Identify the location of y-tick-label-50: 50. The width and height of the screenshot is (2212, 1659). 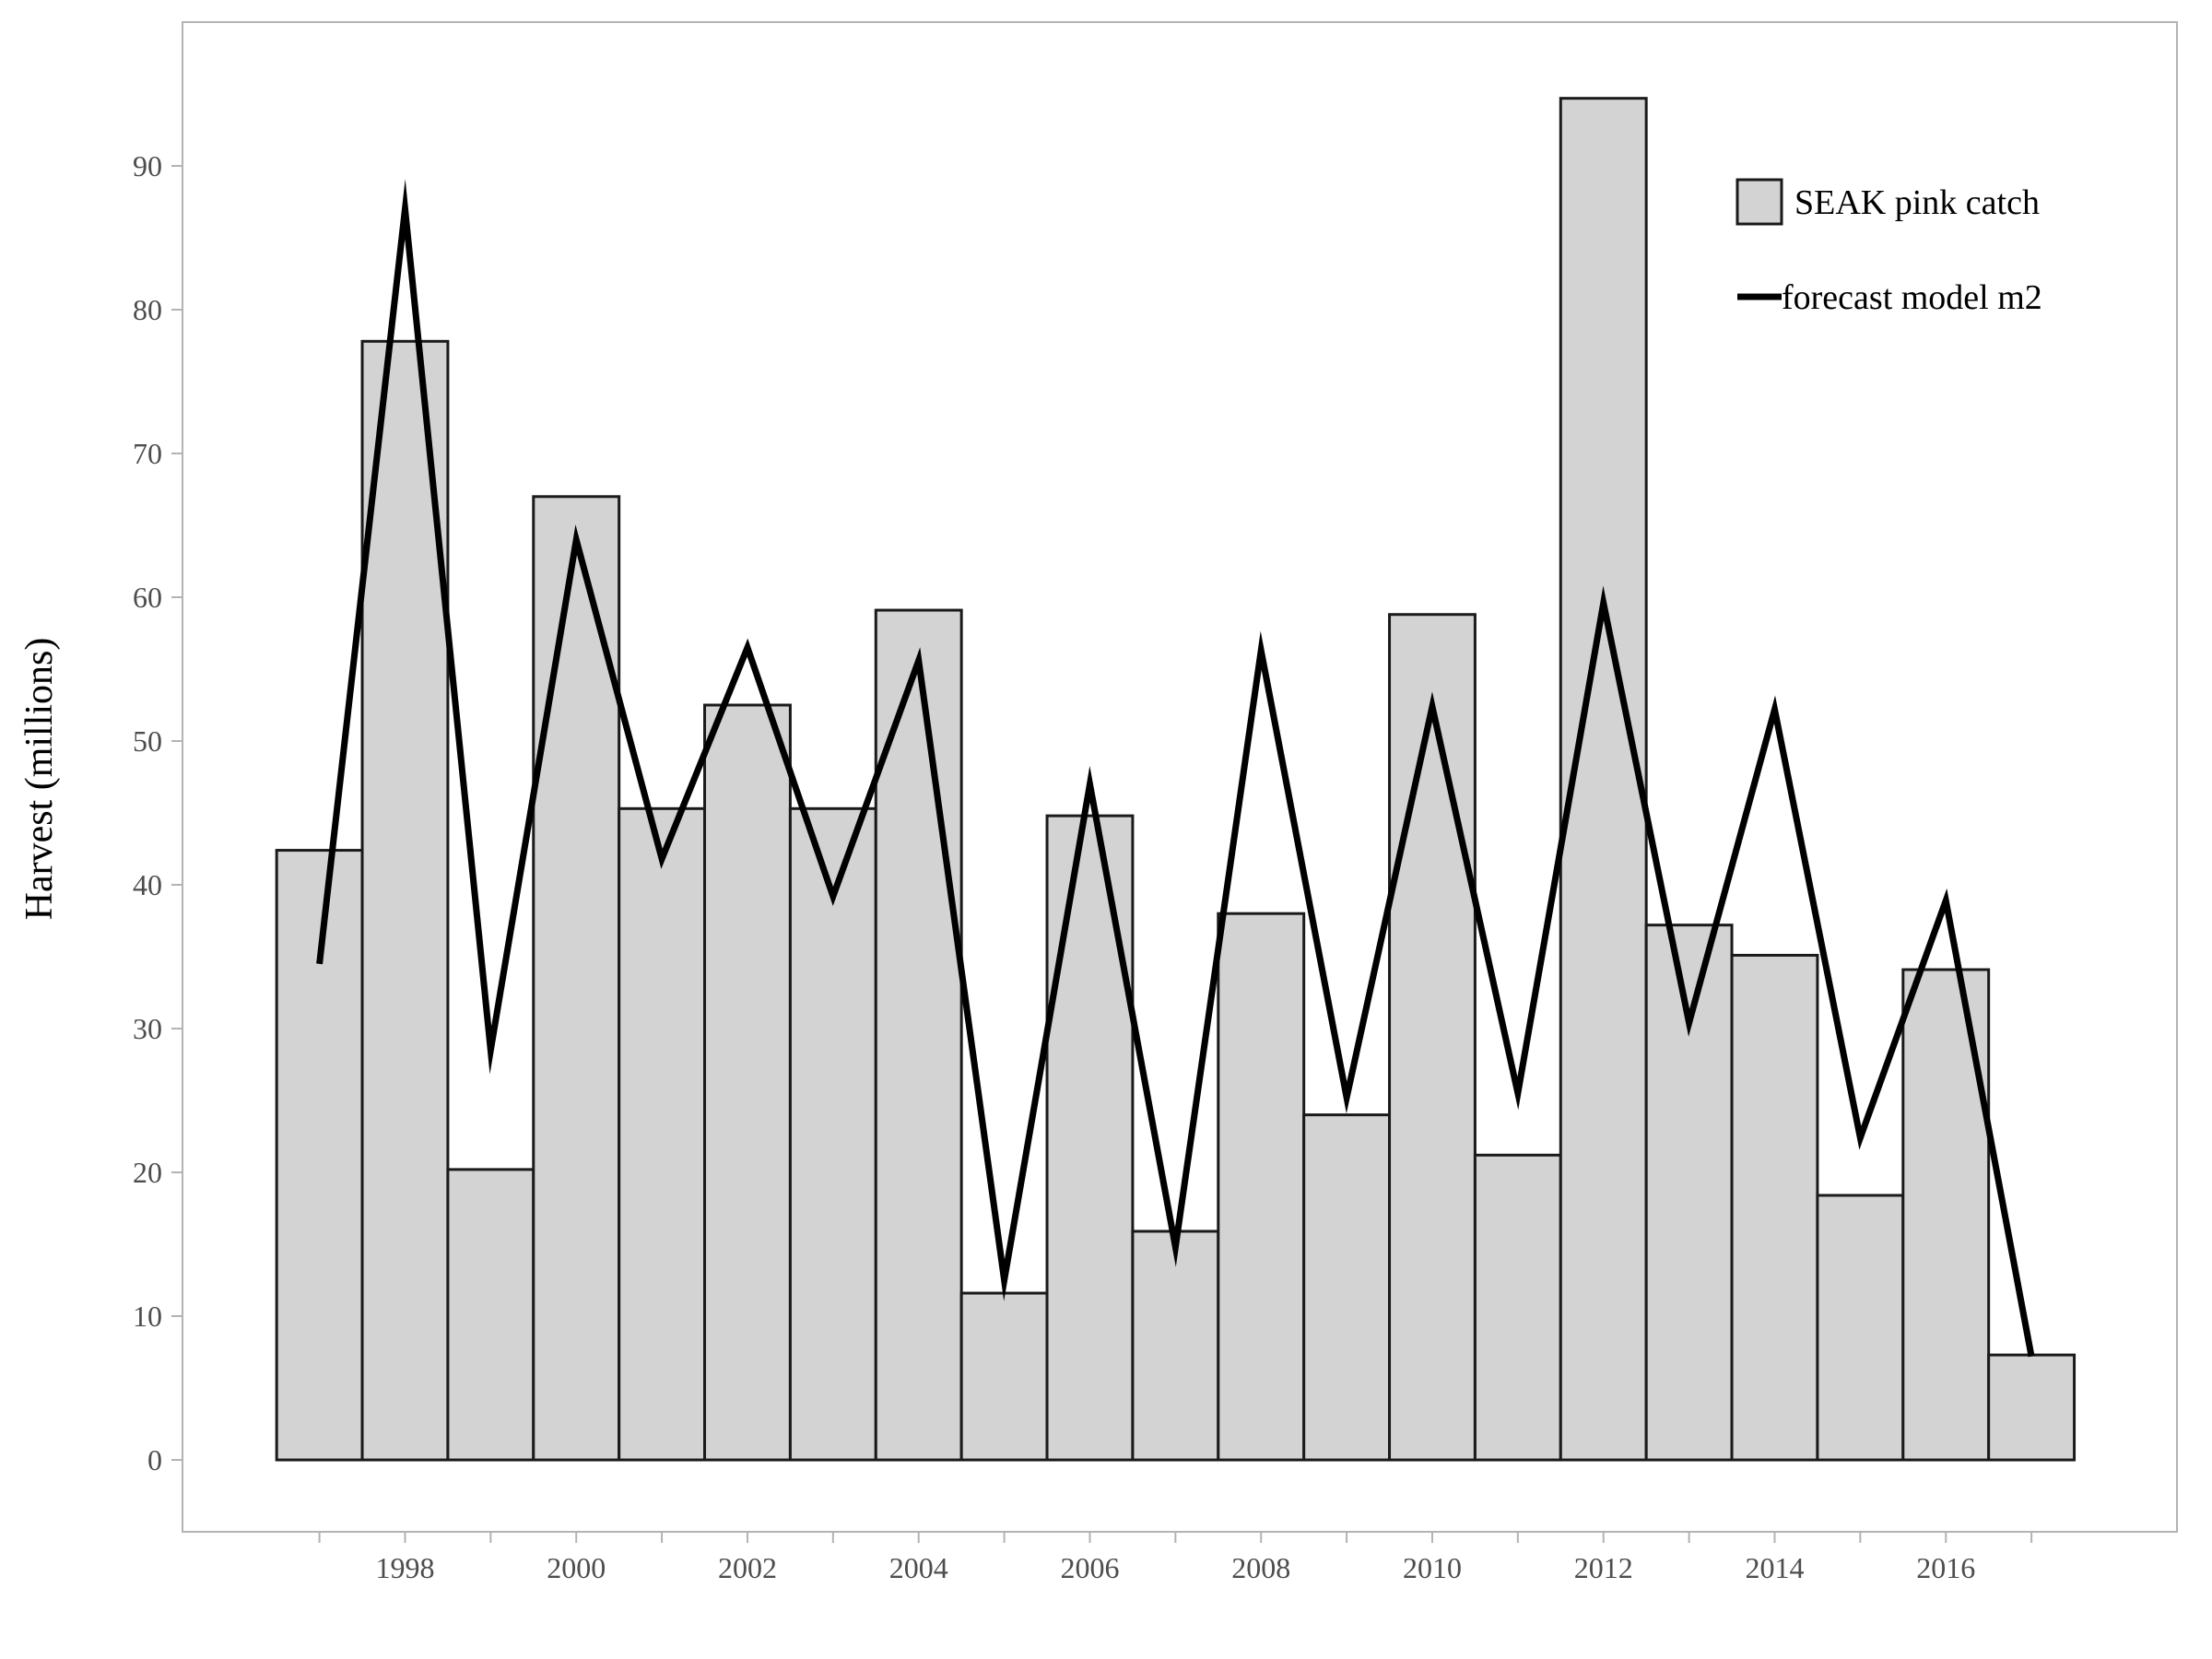
(147, 741).